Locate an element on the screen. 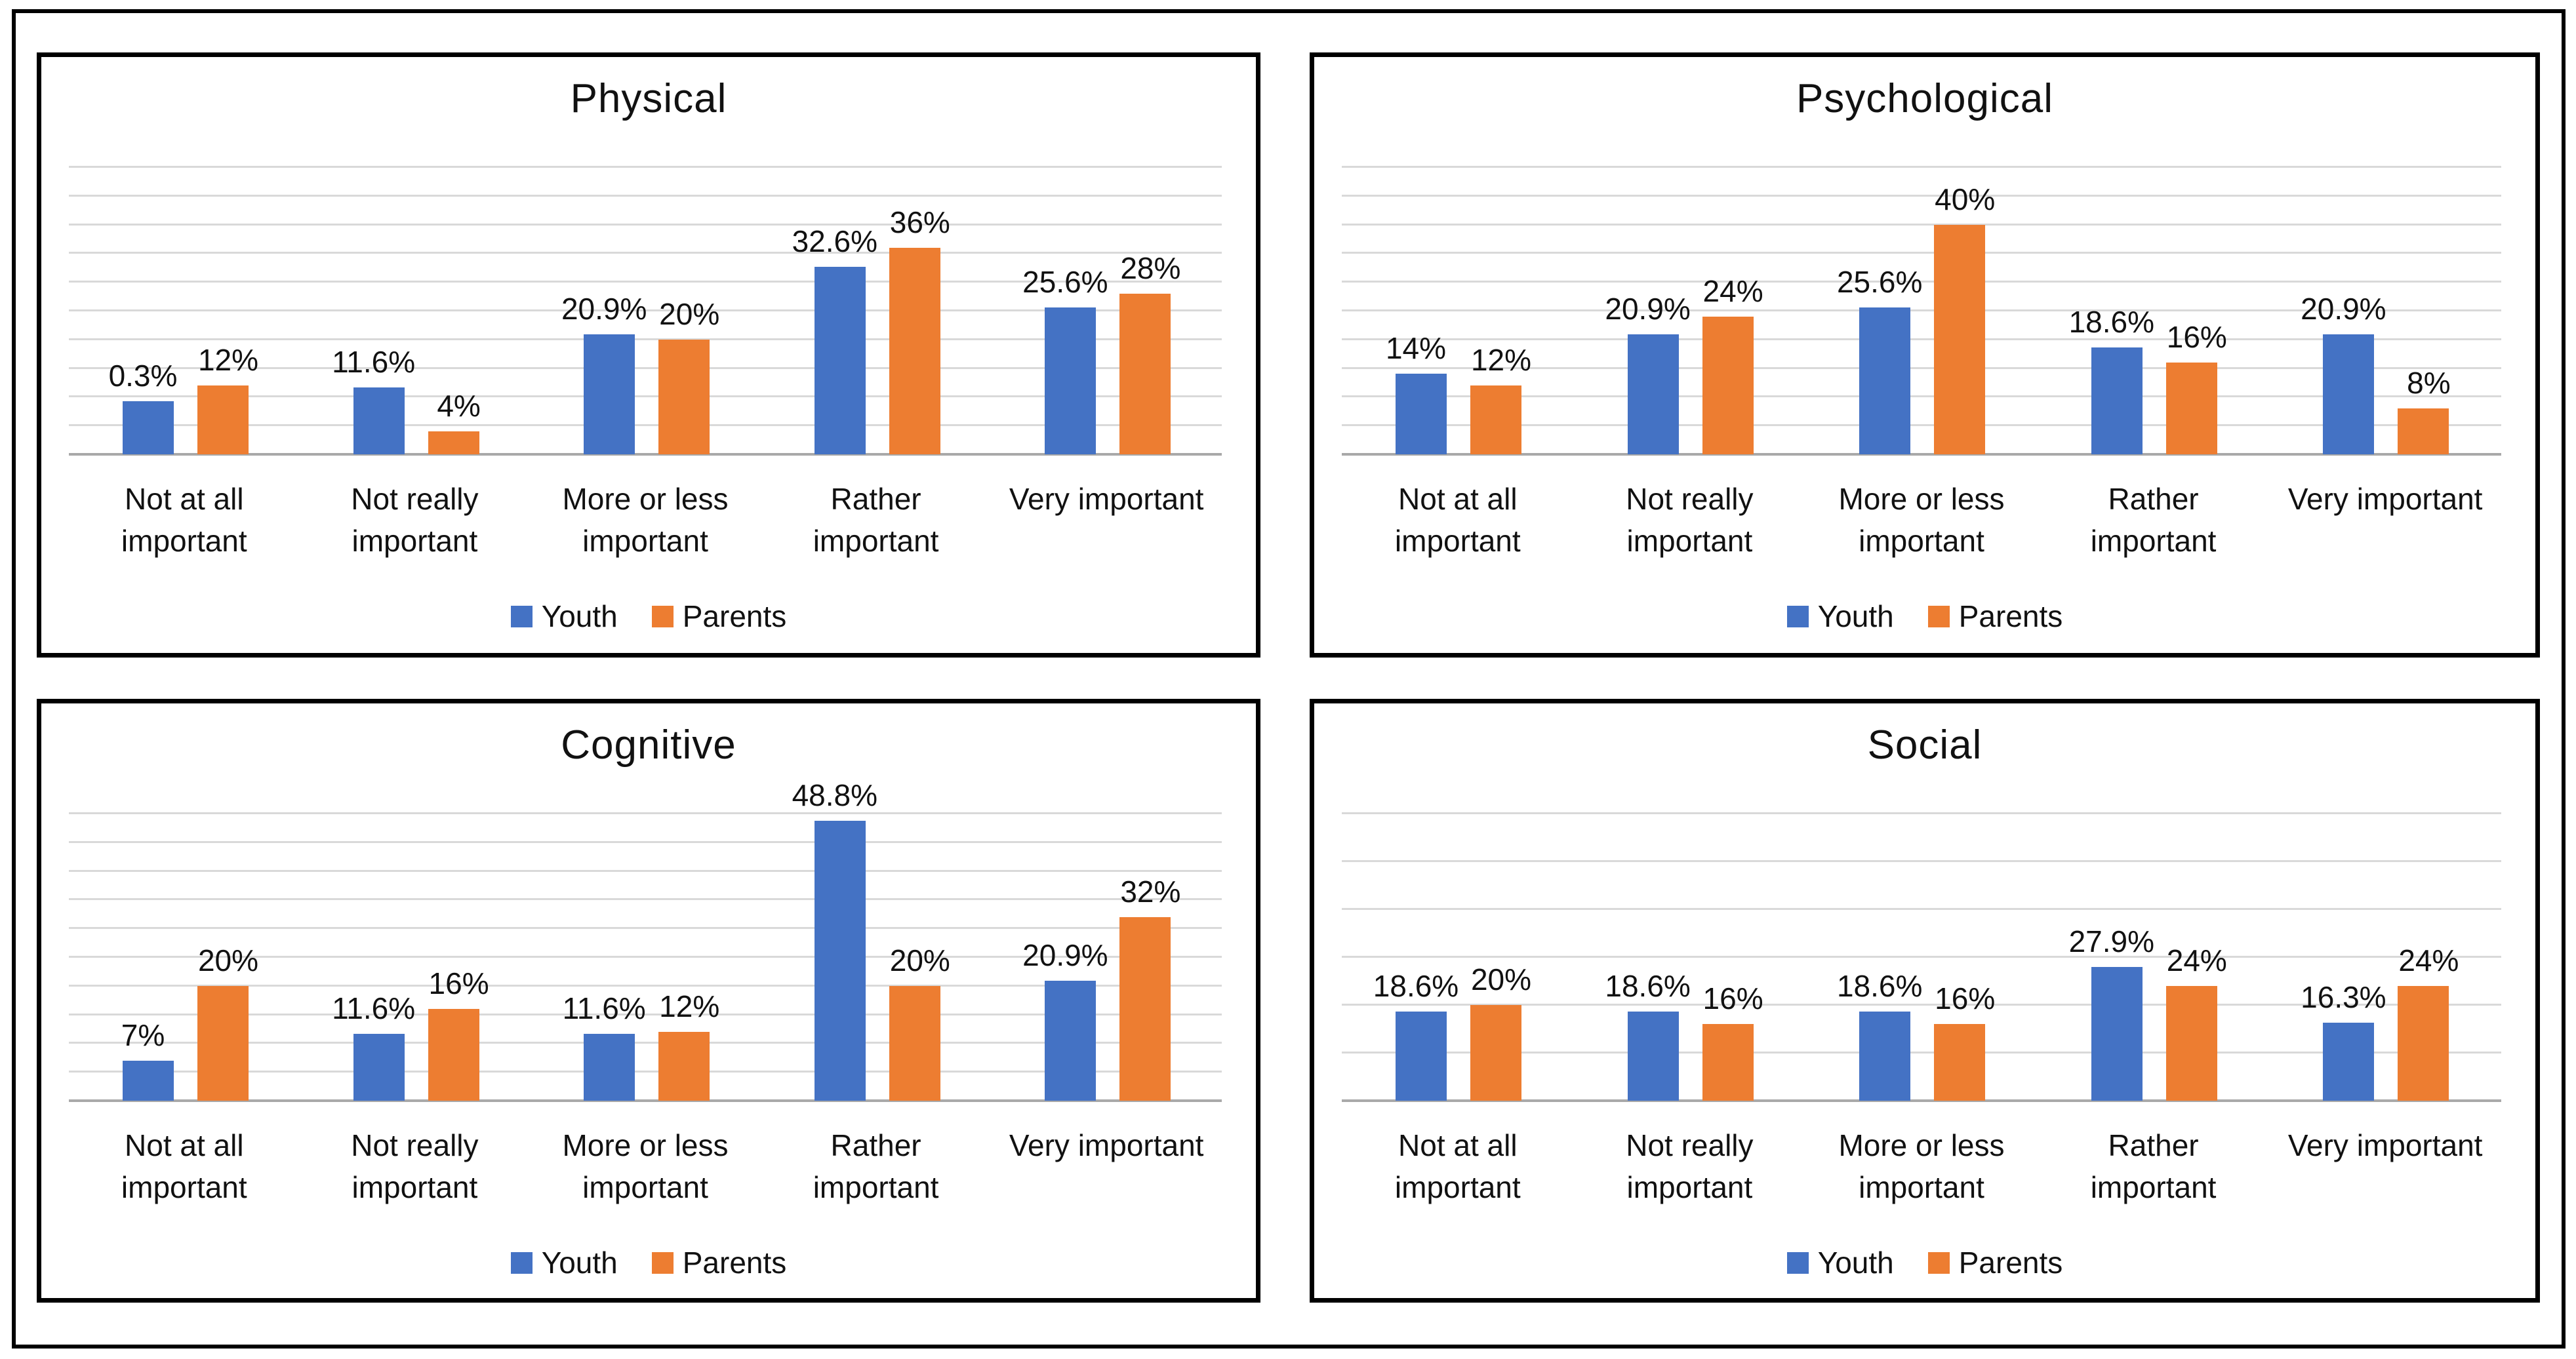 The height and width of the screenshot is (1359, 2576). bar-group: 18.6% 16% is located at coordinates (1921, 957).